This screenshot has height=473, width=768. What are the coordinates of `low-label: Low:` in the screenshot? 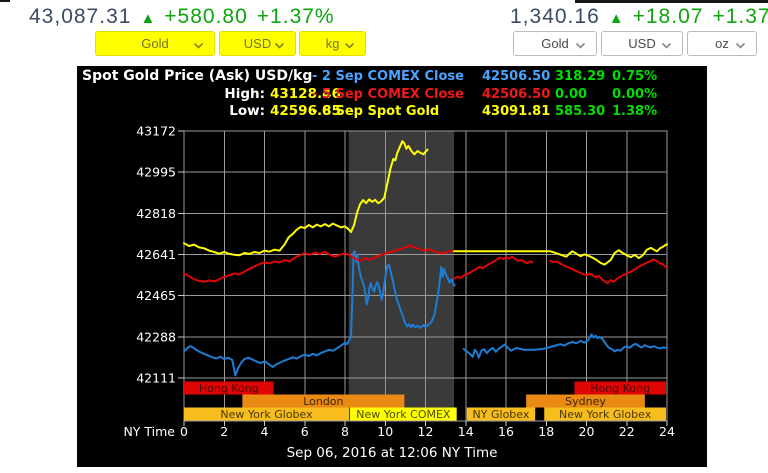 It's located at (247, 111).